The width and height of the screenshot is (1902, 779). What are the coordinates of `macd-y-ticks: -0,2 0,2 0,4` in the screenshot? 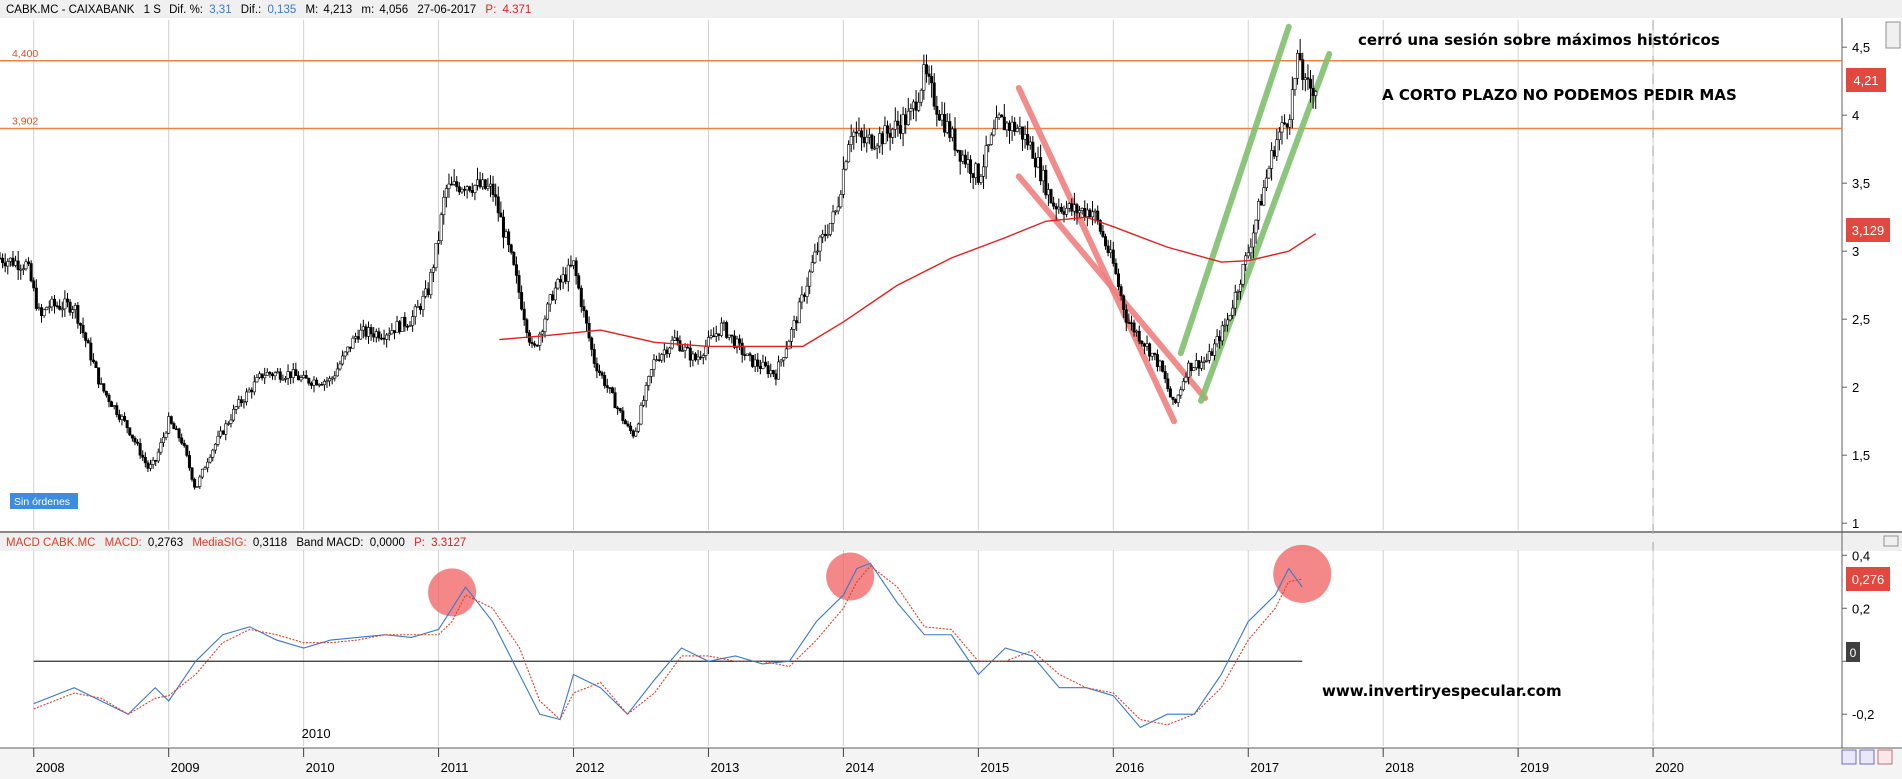 It's located at (1858, 635).